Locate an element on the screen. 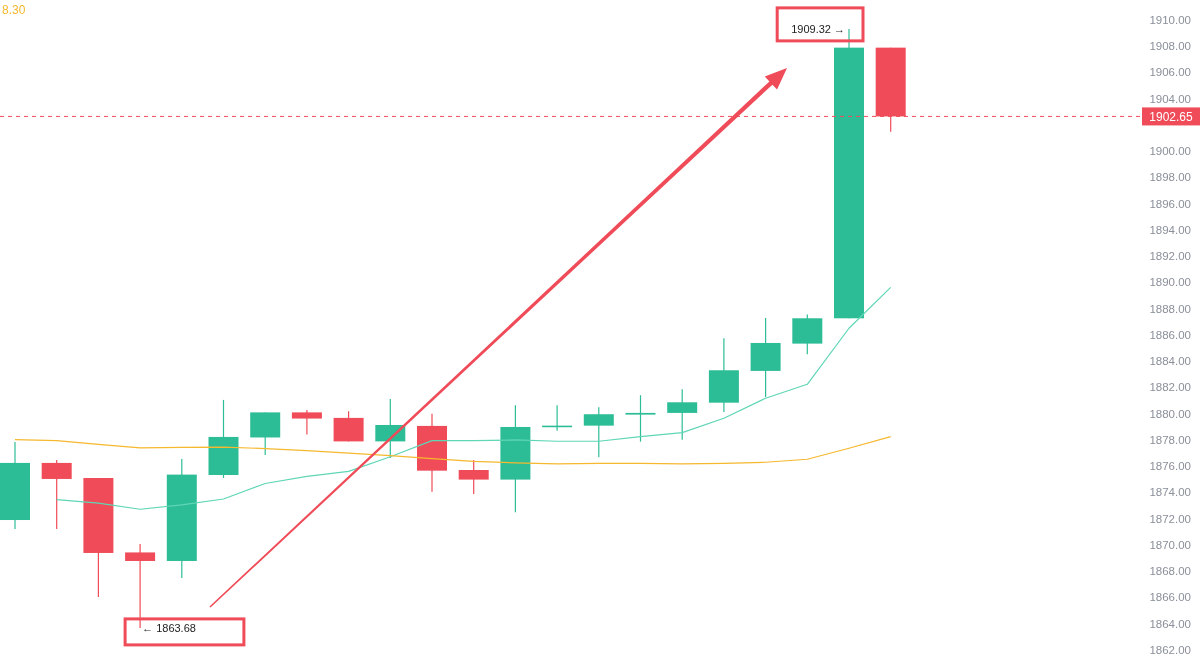 This screenshot has width=1200, height=664. y-tick-label: 1900.00 is located at coordinates (1170, 151).